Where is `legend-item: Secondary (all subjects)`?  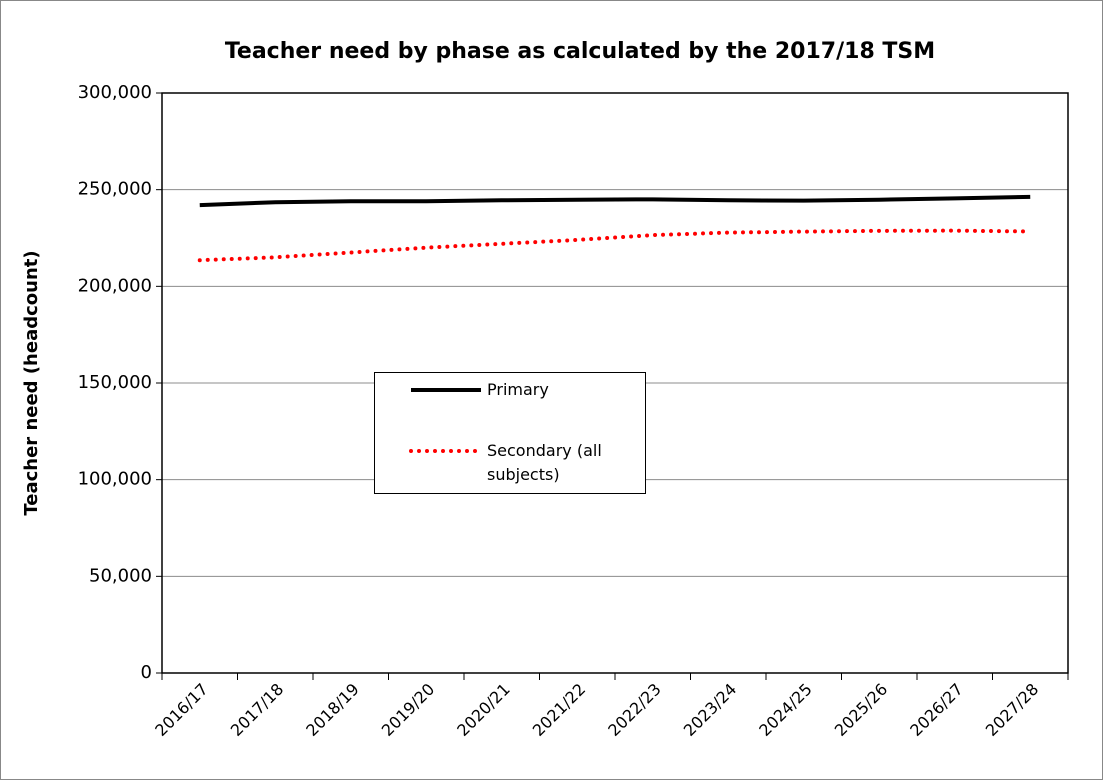
legend-item: Secondary (all subjects) is located at coordinates (518, 463).